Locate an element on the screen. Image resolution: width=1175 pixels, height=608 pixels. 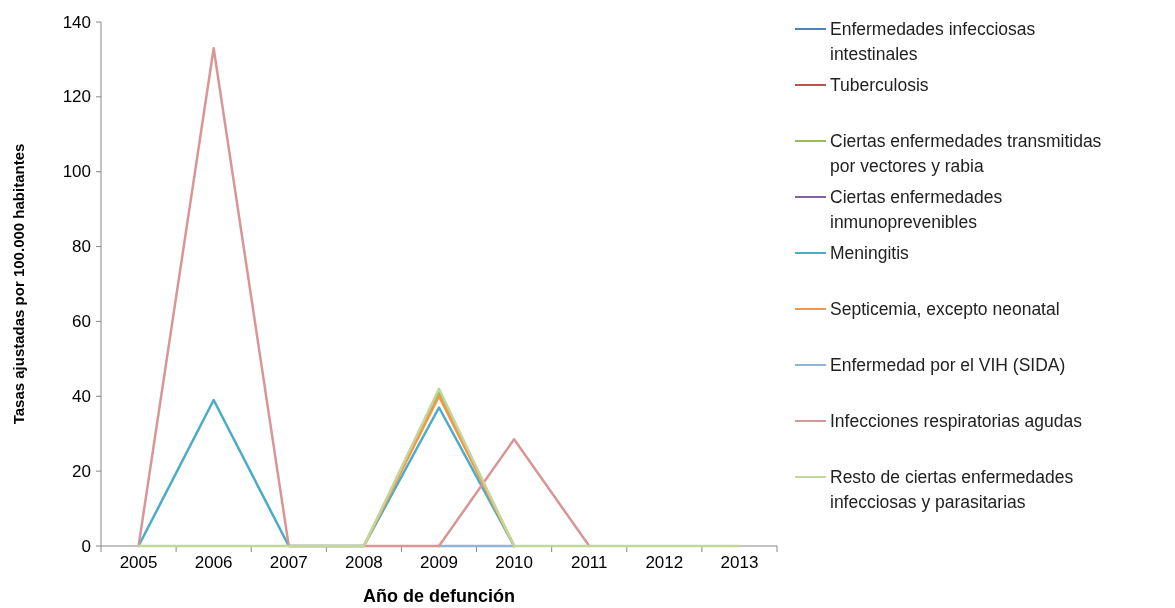
x-tick-label: 2013 is located at coordinates (739, 562).